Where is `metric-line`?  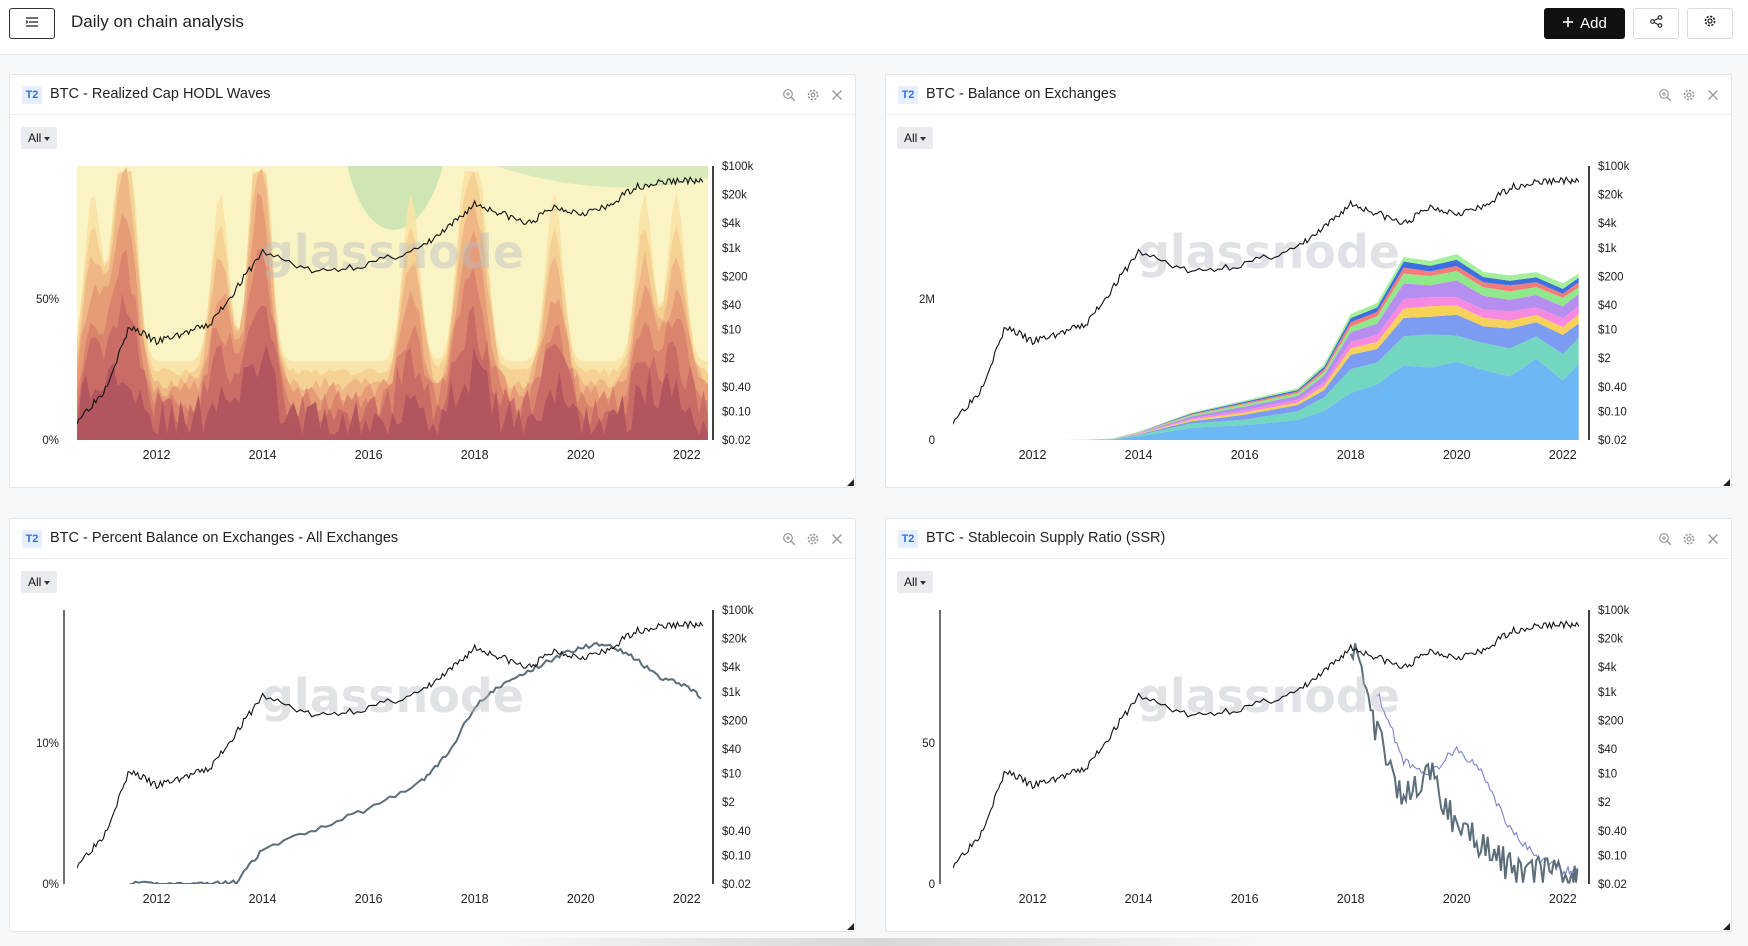 metric-line is located at coordinates (416, 762).